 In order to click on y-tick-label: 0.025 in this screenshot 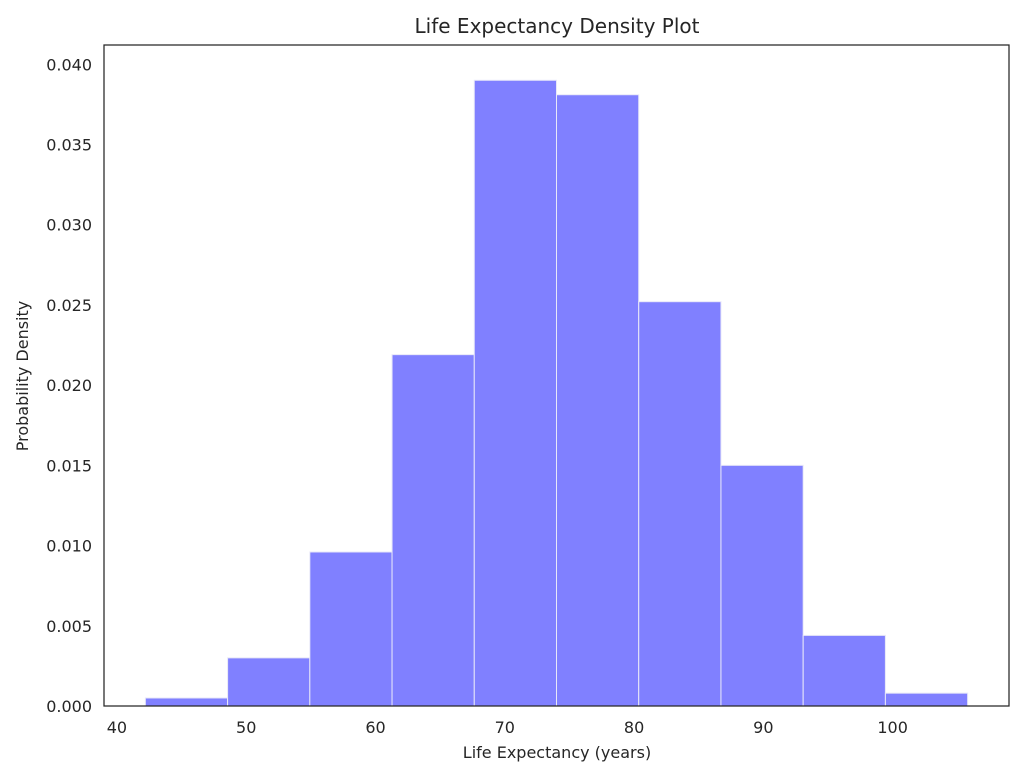, I will do `click(69, 305)`.